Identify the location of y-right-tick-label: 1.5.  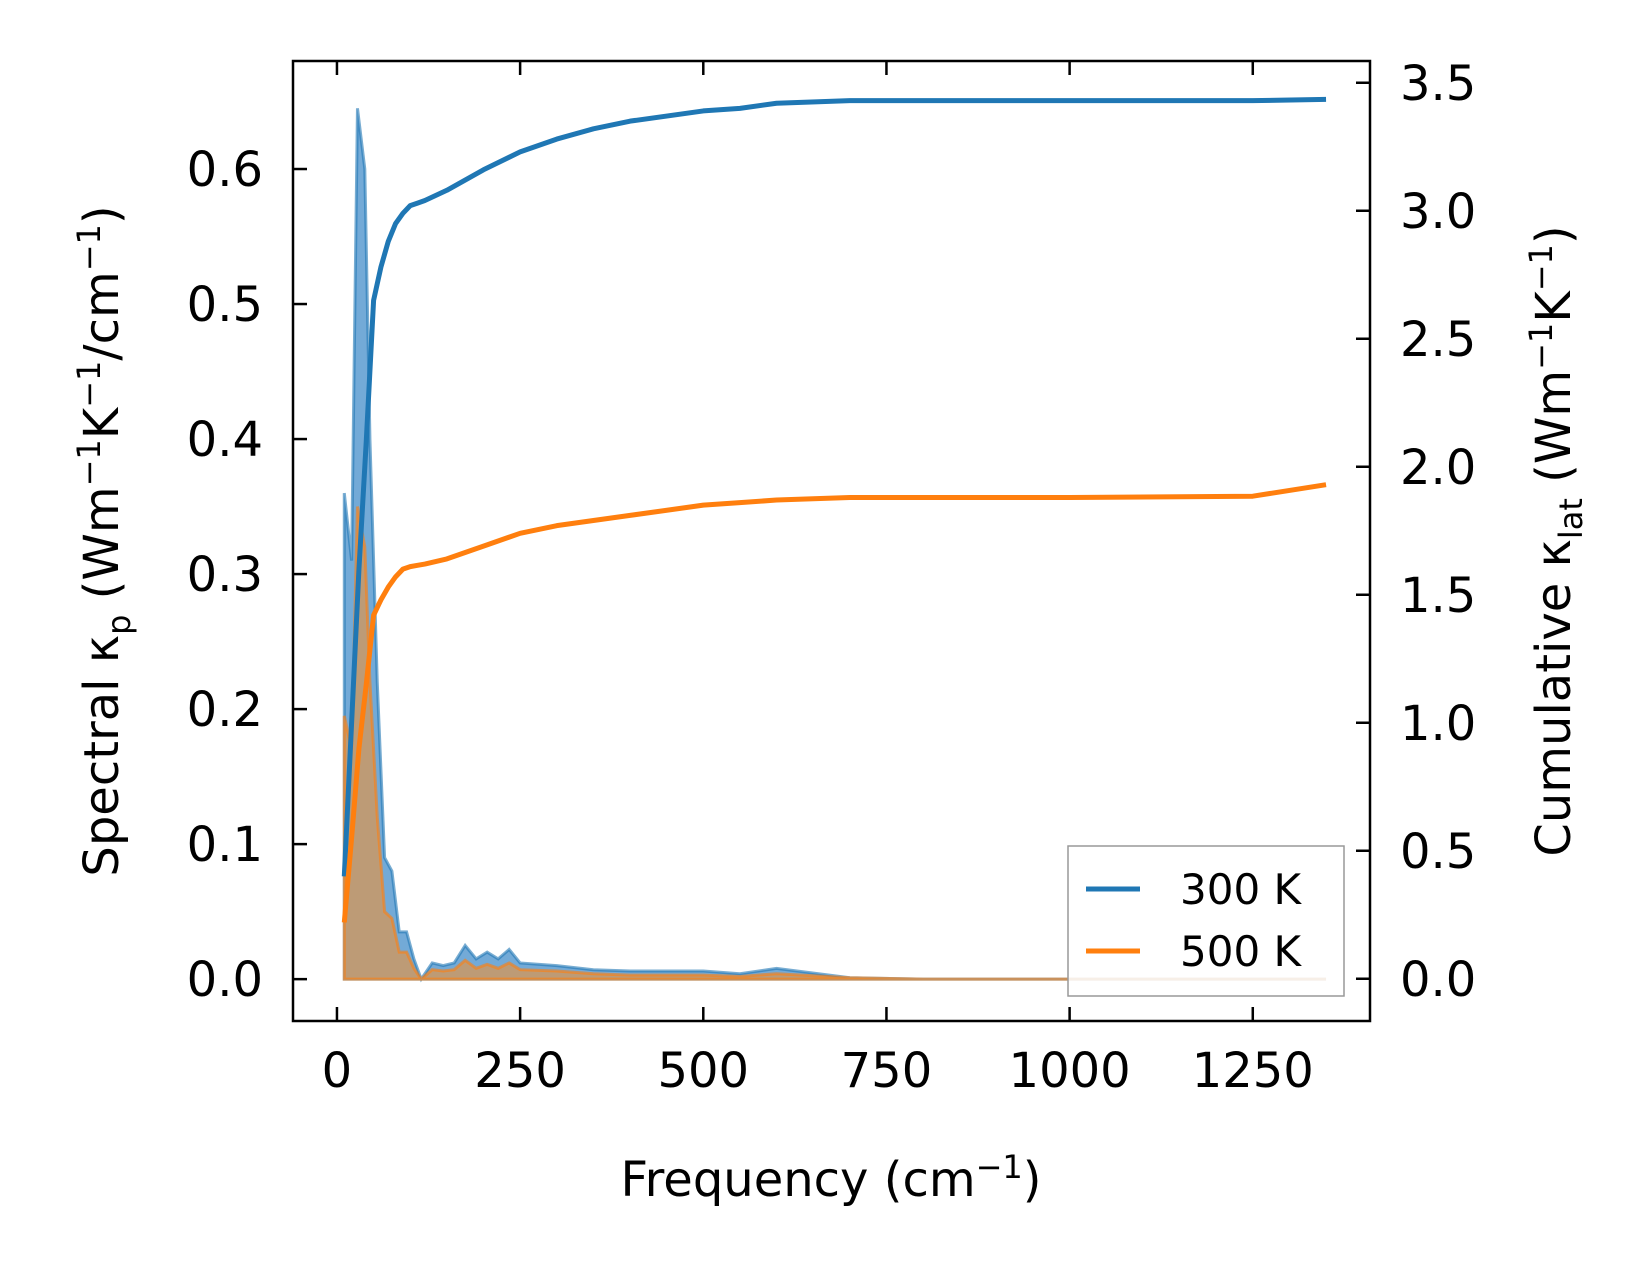
(1438, 596).